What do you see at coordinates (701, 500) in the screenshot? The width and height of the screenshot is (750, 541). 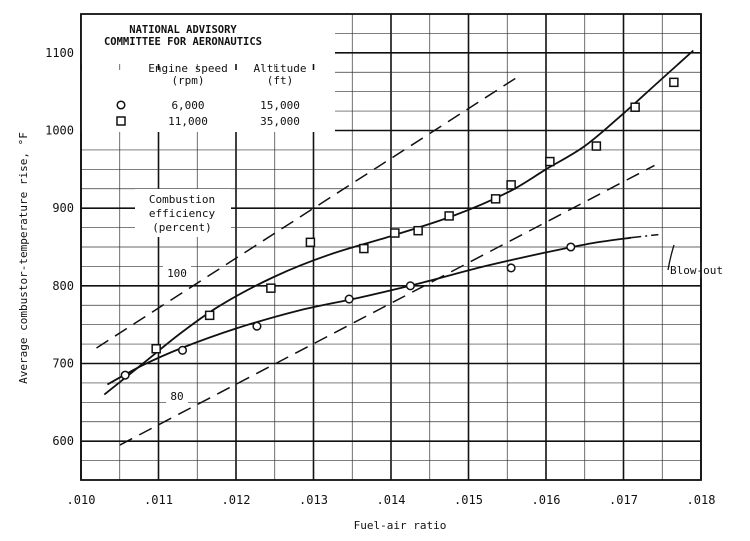 I see `x-tick-label: .018` at bounding box center [701, 500].